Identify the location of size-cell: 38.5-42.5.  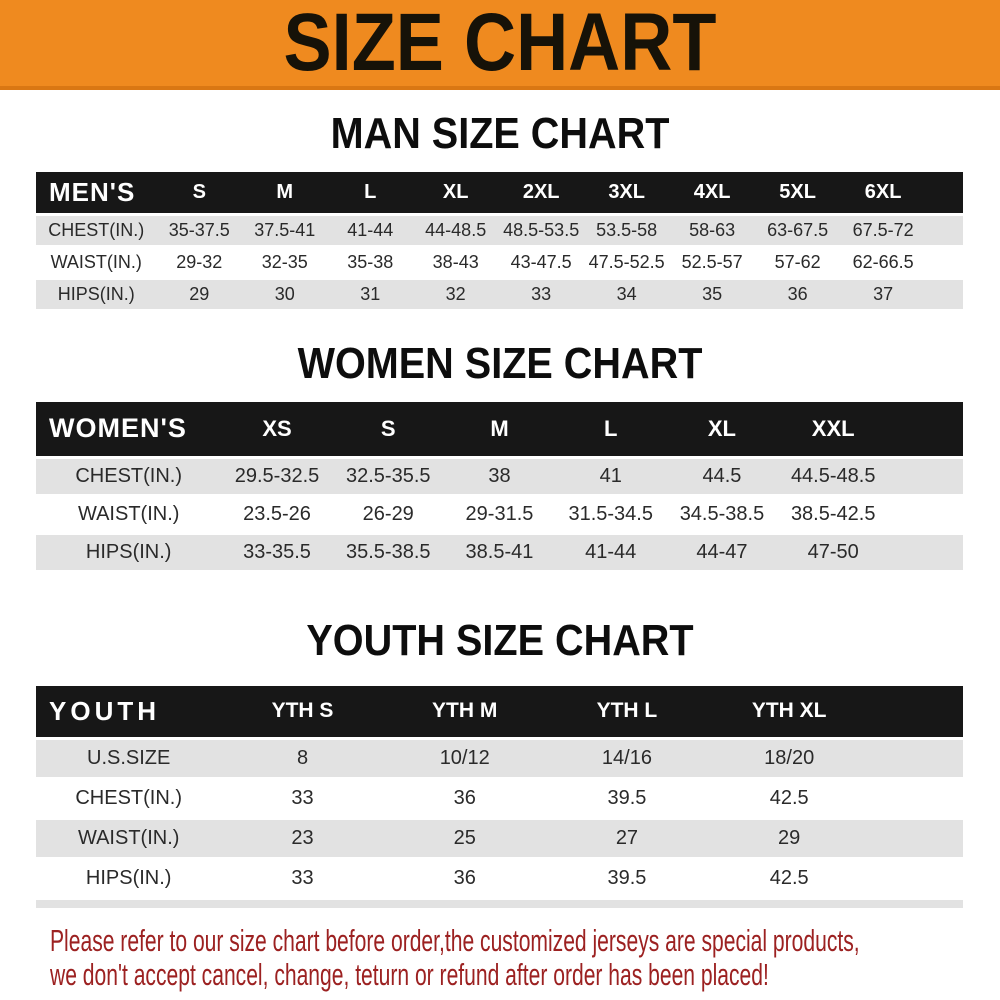
(833, 514).